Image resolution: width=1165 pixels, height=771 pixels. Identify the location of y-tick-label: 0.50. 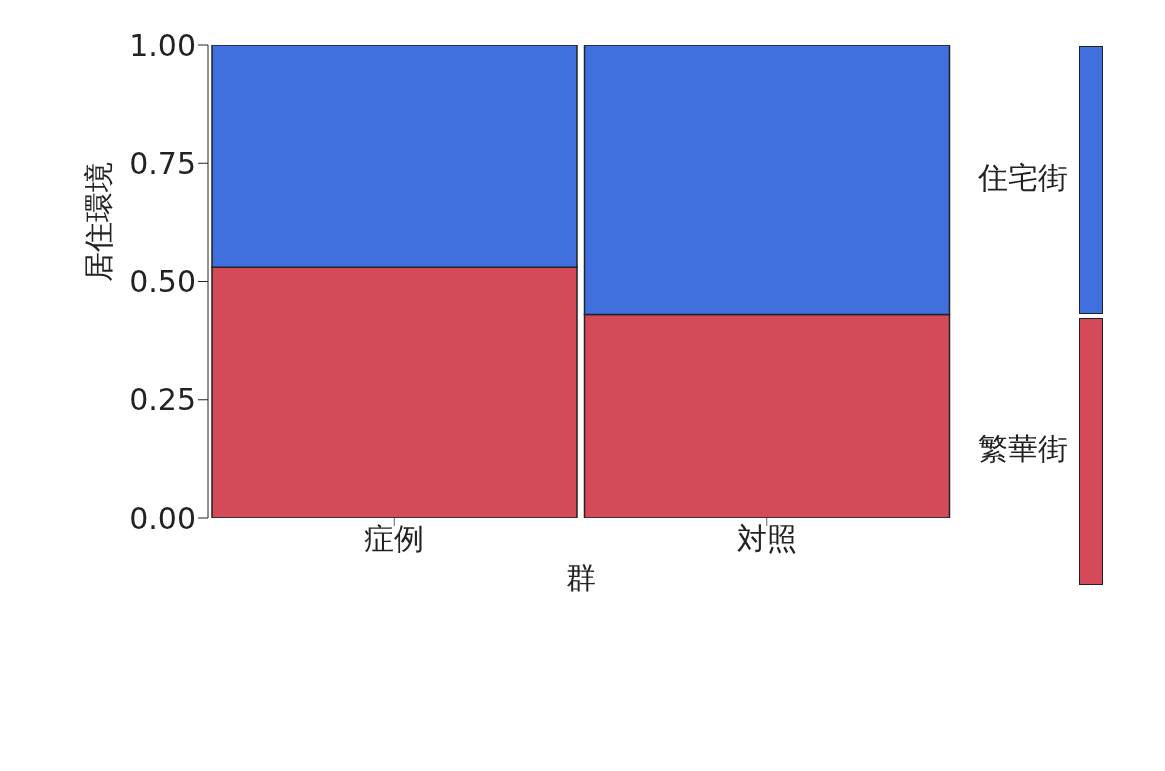
(162, 282).